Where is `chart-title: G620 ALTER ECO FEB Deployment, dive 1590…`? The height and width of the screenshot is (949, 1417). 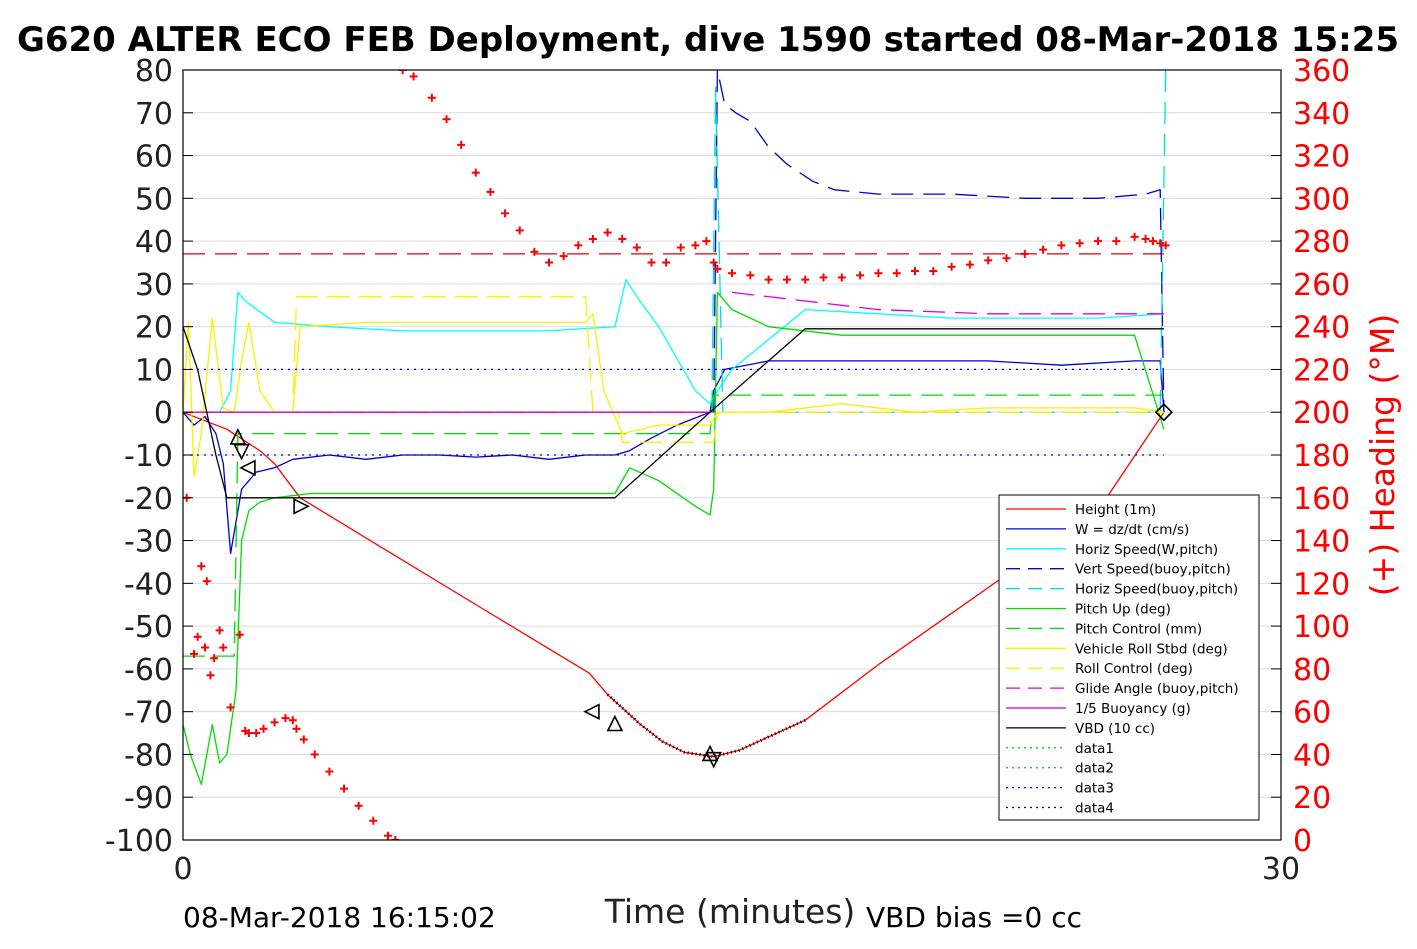
chart-title: G620 ALTER ECO FEB Deployment, dive 1590… is located at coordinates (708, 40).